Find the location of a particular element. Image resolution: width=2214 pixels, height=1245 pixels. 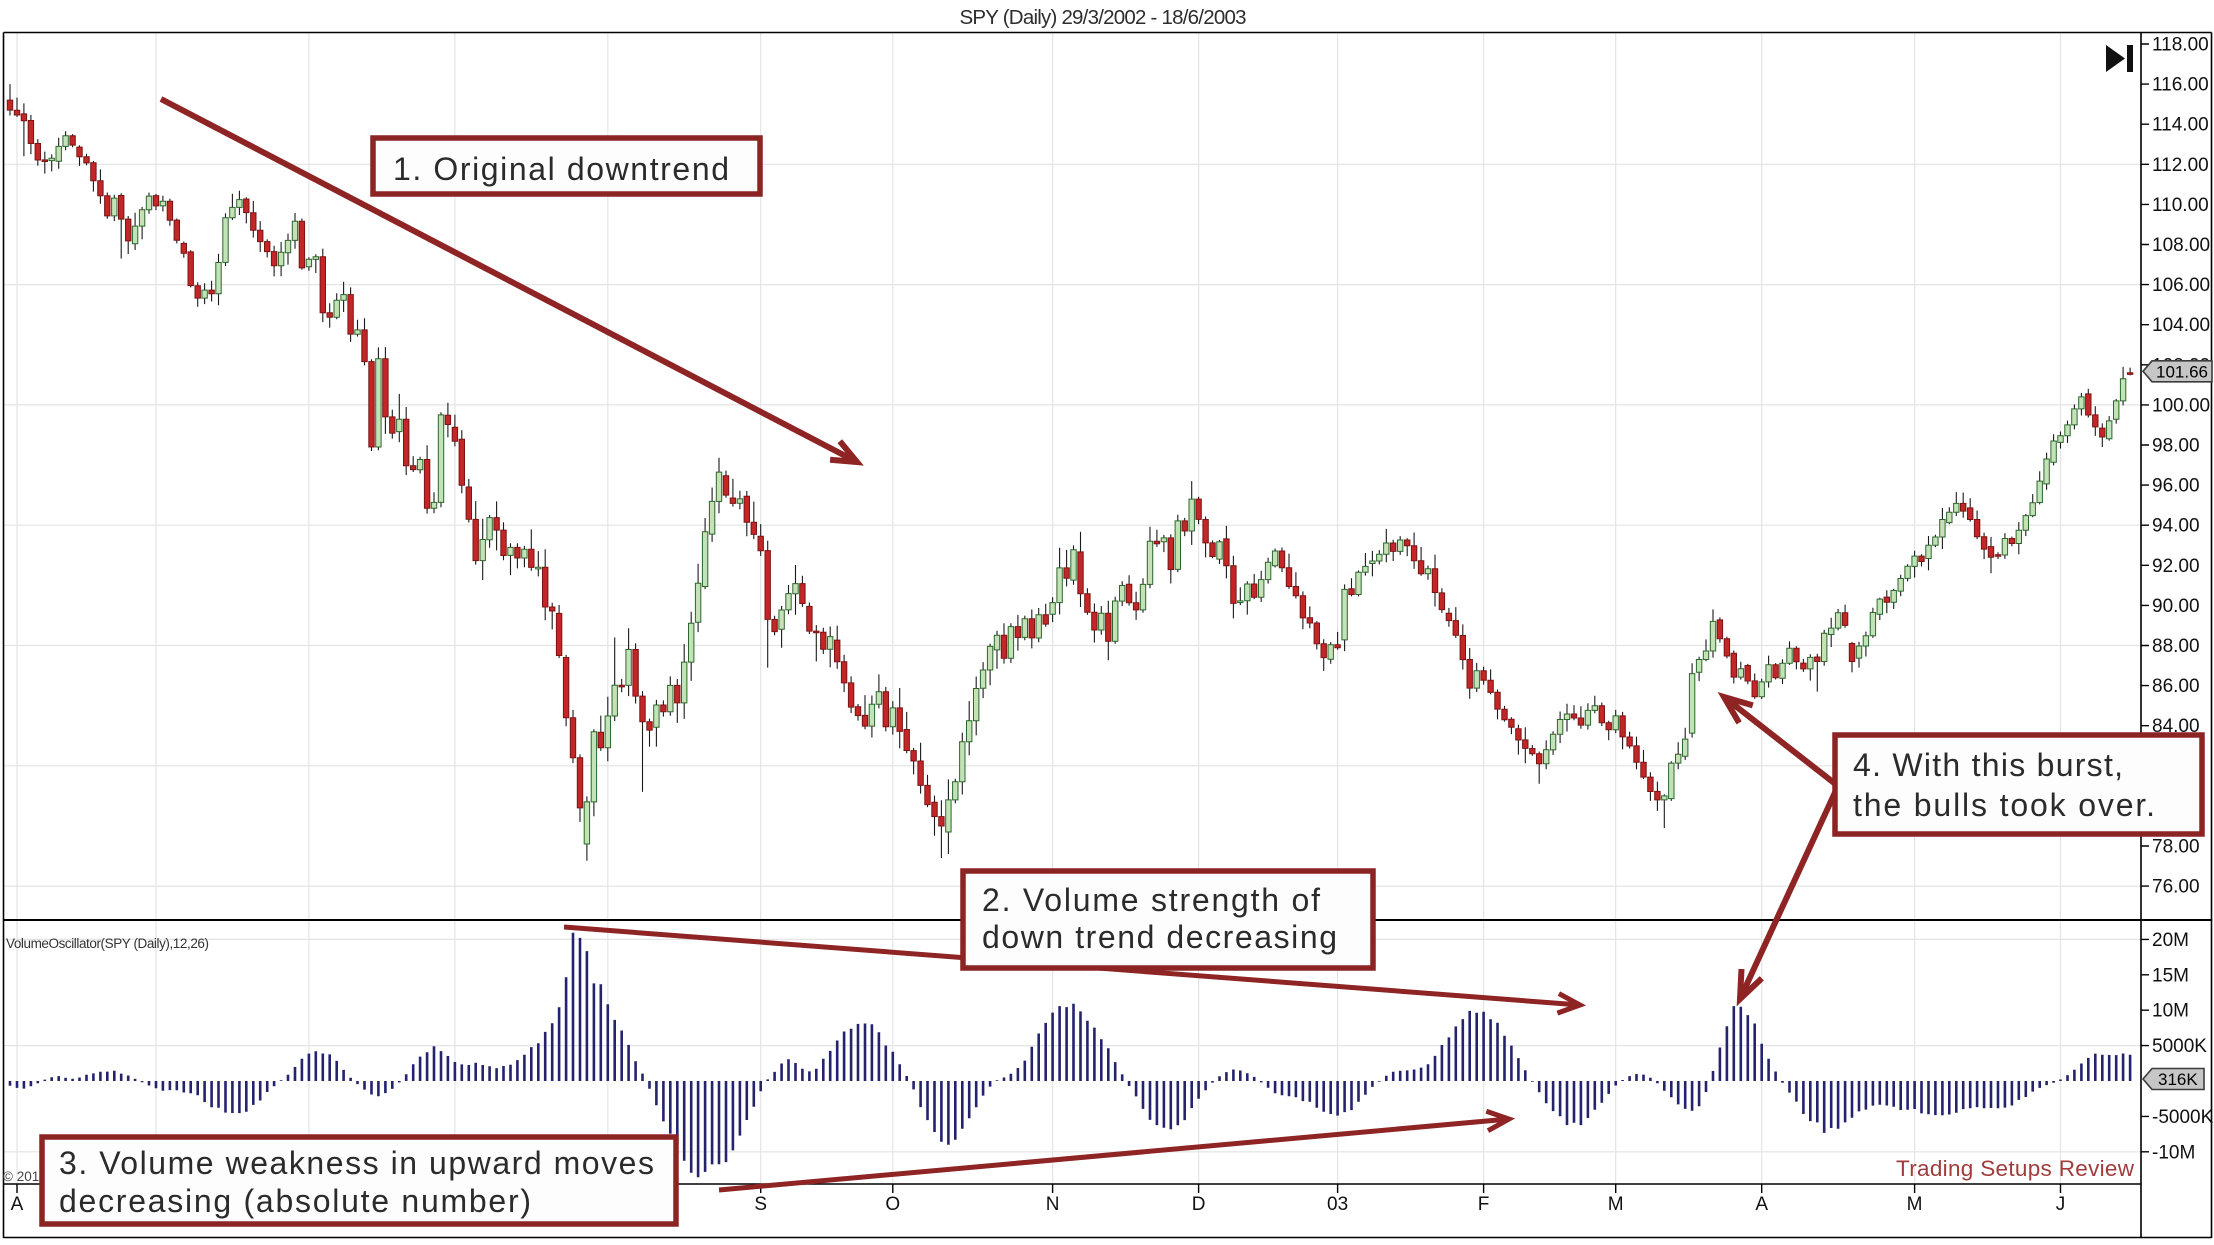

svg-text: -10M is located at coordinates (2173, 1152).